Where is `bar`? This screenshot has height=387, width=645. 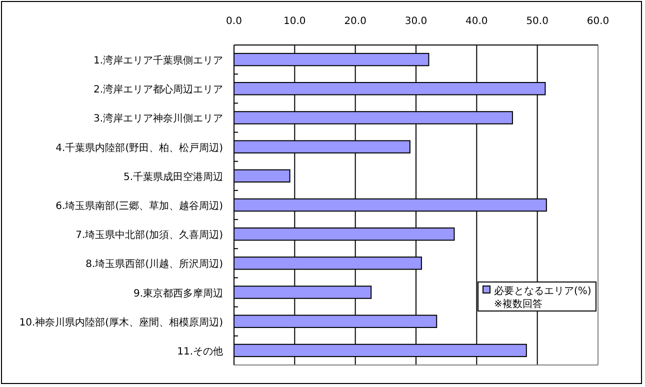 bar is located at coordinates (262, 176).